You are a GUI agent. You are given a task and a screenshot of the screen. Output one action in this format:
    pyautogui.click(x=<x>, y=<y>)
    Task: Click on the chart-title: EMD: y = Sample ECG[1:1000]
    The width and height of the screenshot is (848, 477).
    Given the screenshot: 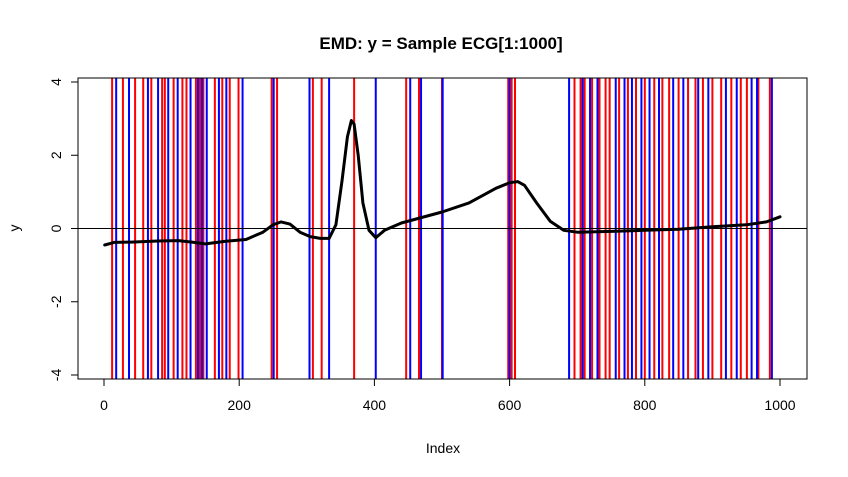 What is the action you would take?
    pyautogui.click(x=440, y=43)
    